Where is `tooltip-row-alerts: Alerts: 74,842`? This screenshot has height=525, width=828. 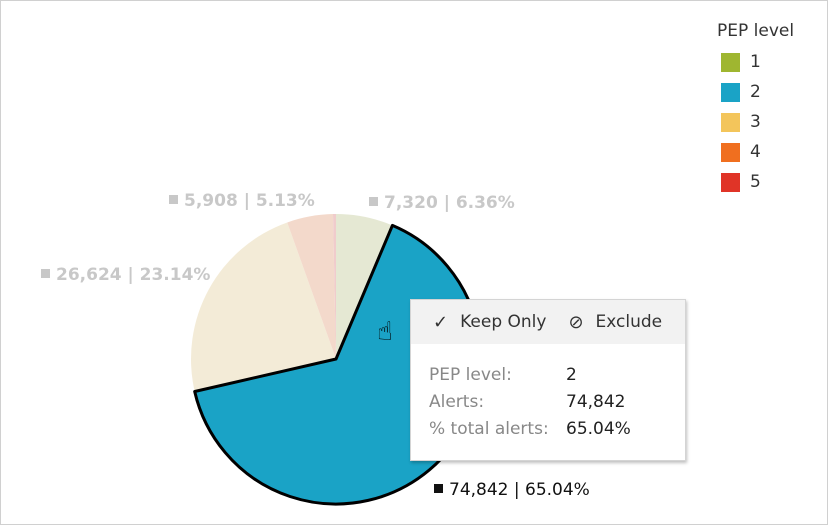
tooltip-row-alerts: Alerts: 74,842 is located at coordinates (527, 402).